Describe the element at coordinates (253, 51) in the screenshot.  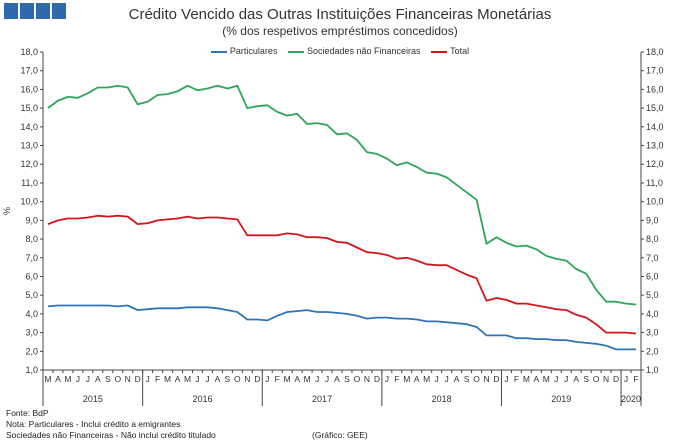
I see `legend-label: Particulares` at that location.